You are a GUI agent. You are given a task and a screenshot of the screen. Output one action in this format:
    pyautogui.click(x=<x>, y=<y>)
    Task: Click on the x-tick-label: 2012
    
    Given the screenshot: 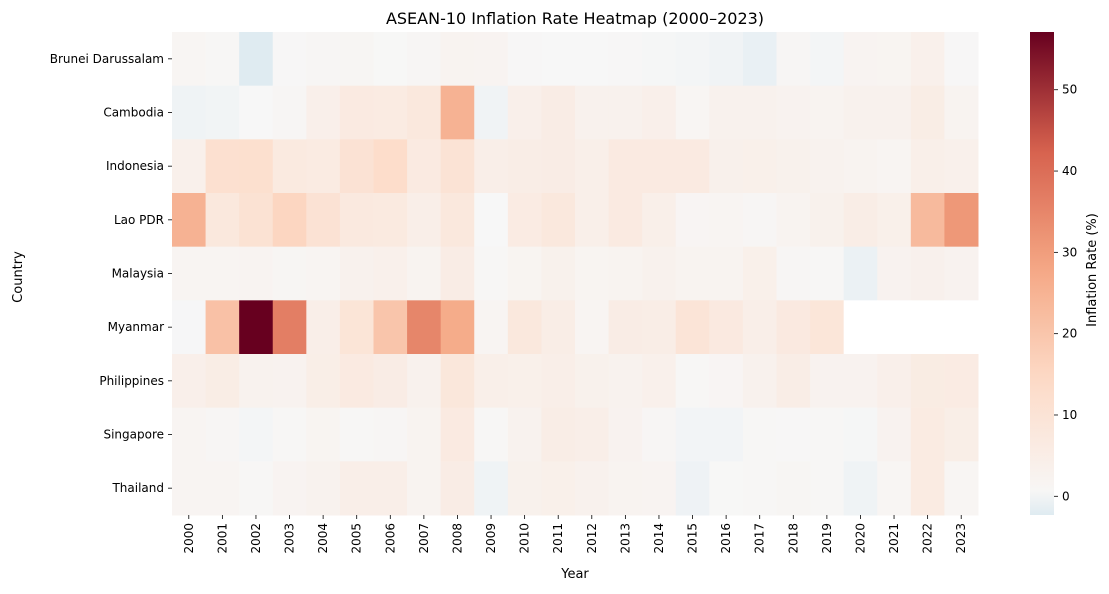 What is the action you would take?
    pyautogui.click(x=592, y=538)
    